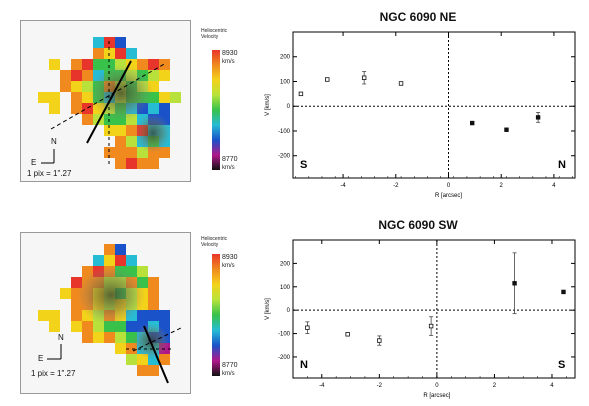  I want to click on velocity-map-ne: N E 1 pix = 1".27, so click(105, 101).